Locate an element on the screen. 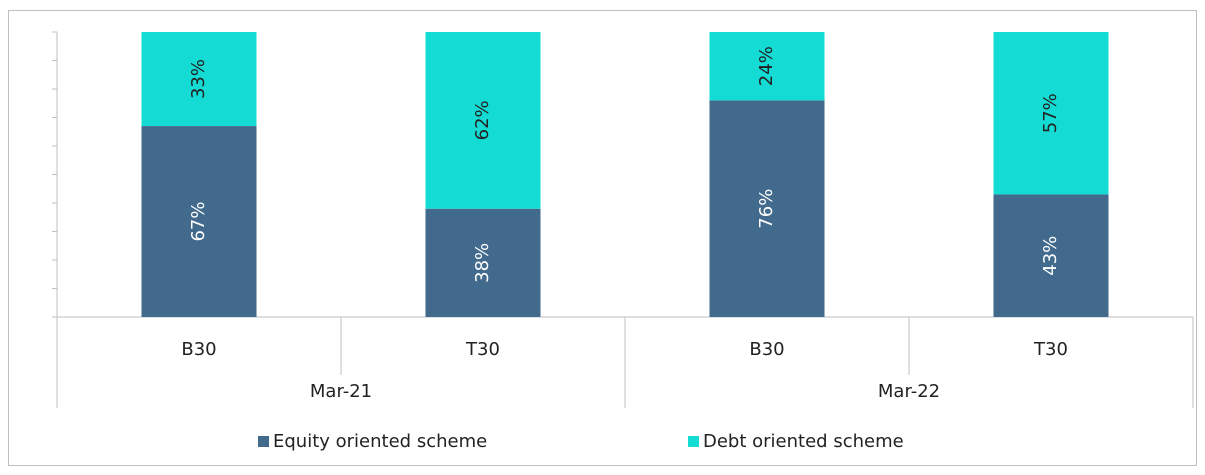 The height and width of the screenshot is (475, 1205). data-label: 62% is located at coordinates (482, 120).